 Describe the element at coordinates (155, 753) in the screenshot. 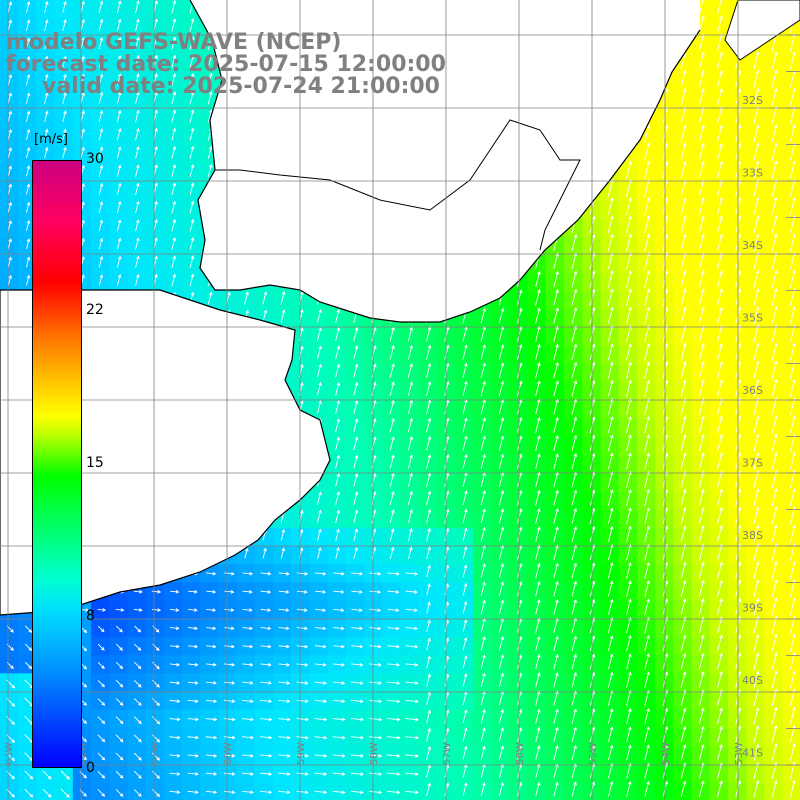

I see `longitude-label: 61W` at that location.